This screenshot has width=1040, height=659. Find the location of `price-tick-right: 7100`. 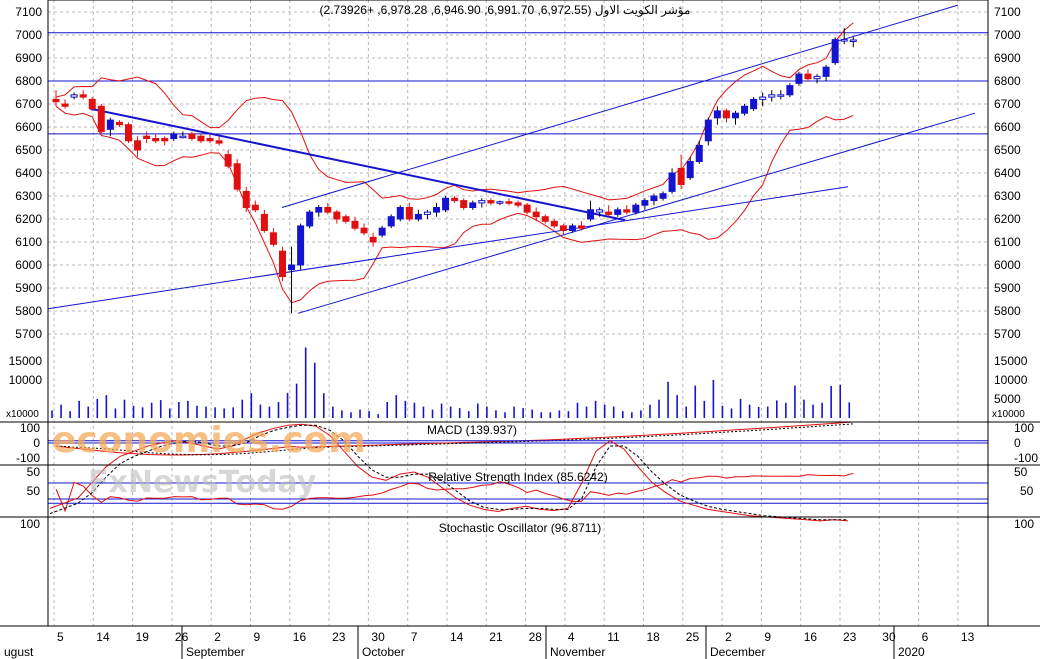

price-tick-right: 7100 is located at coordinates (1007, 12).